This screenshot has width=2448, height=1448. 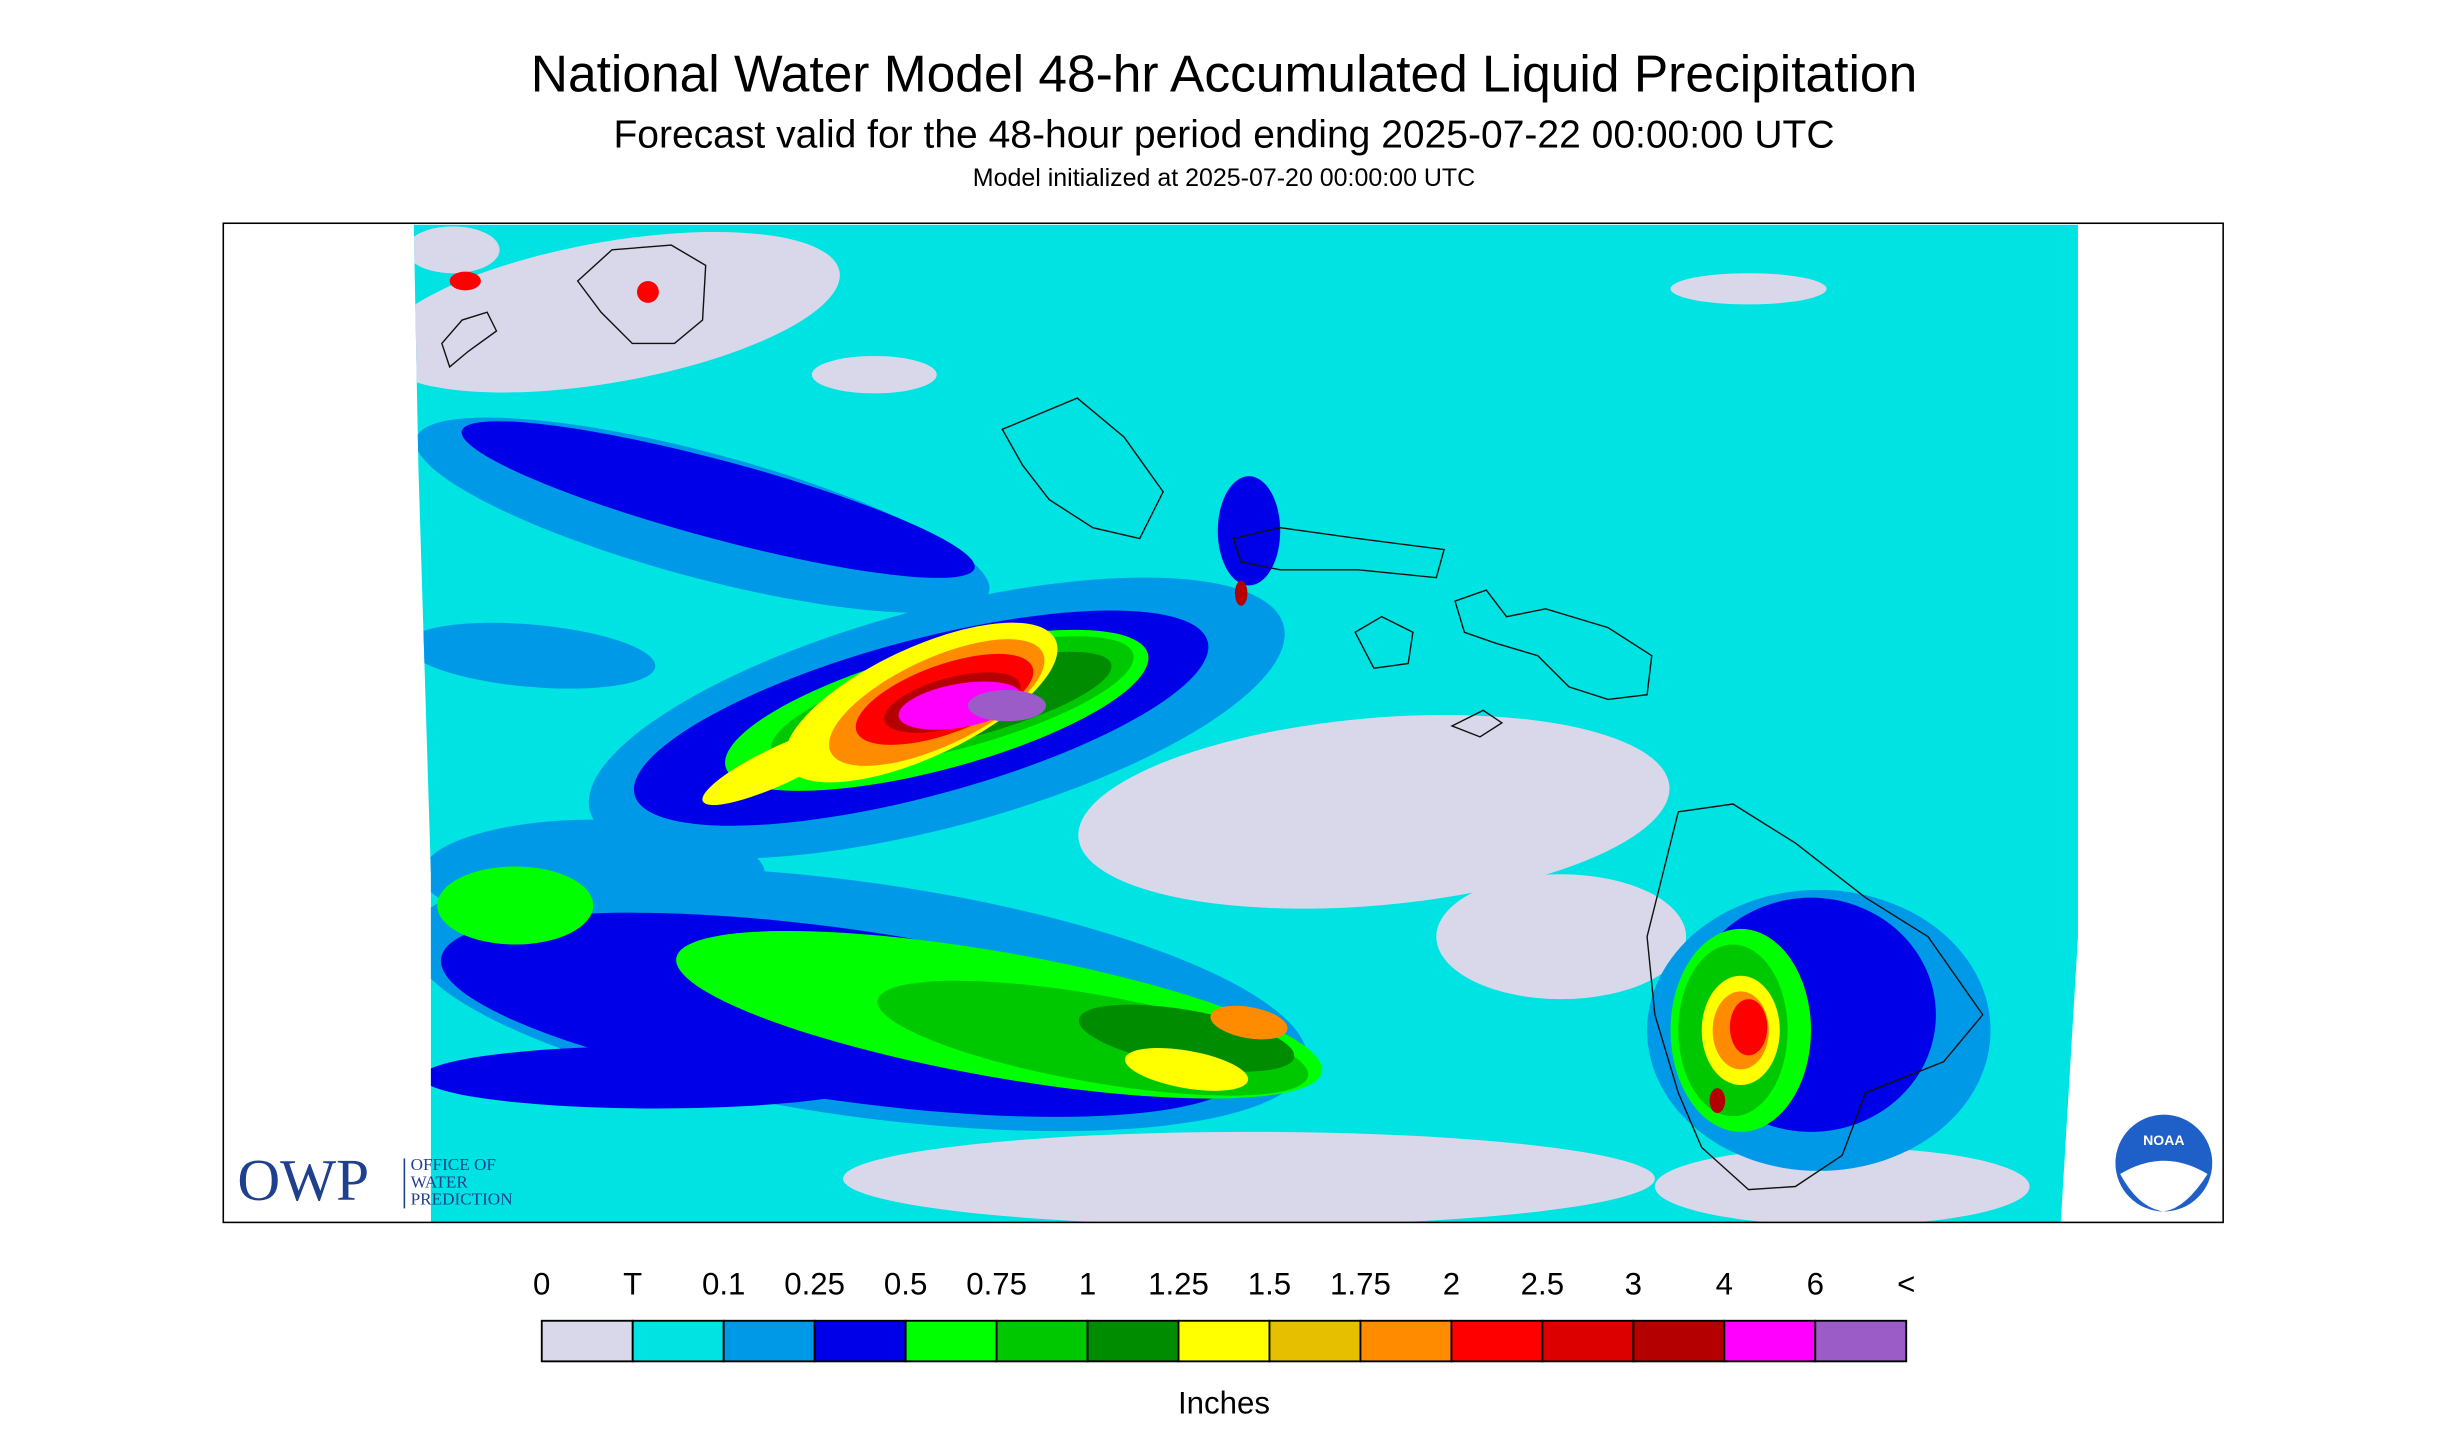 What do you see at coordinates (905, 1284) in the screenshot?
I see `legend-label: 0.5` at bounding box center [905, 1284].